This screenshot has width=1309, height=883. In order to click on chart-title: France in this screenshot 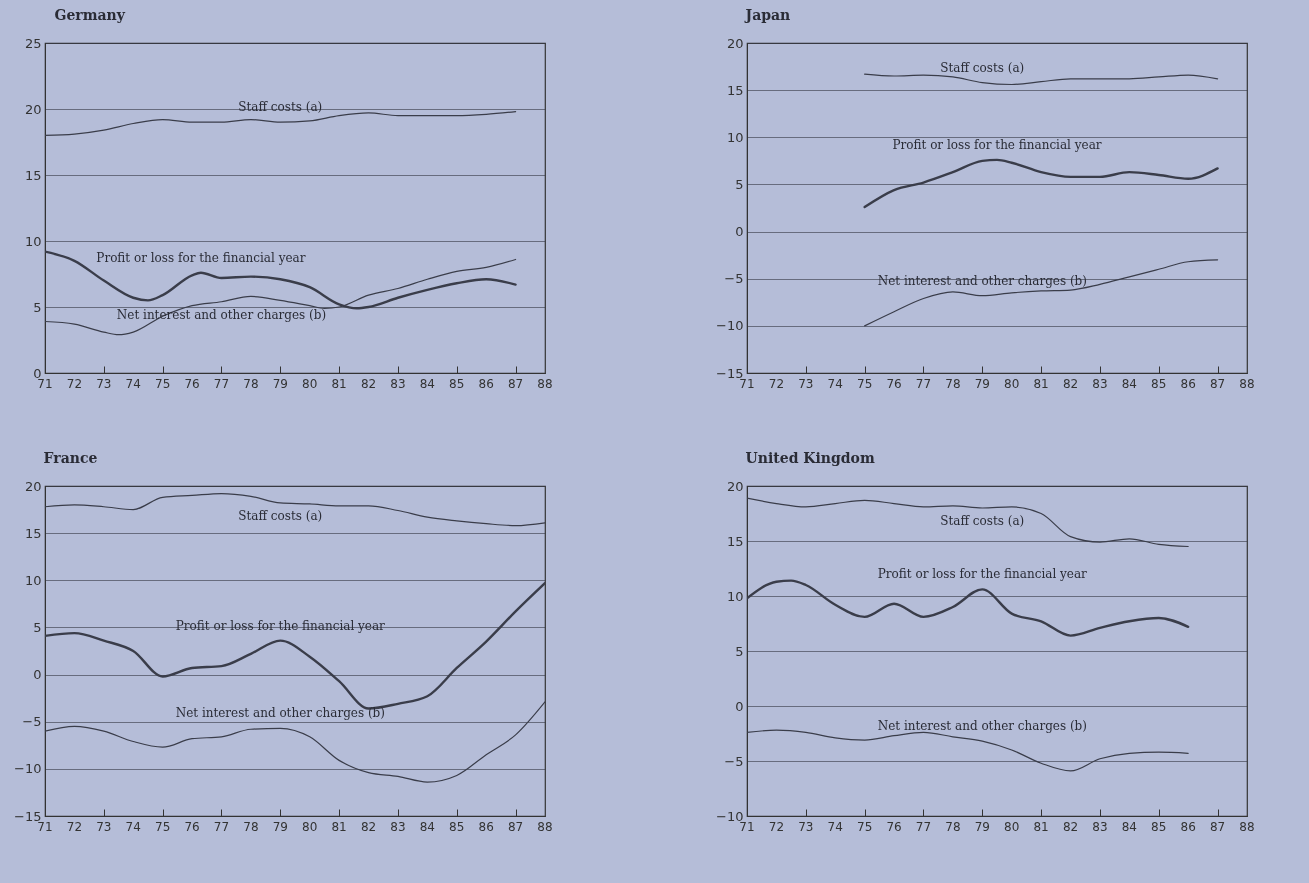, I will do `click(70, 458)`.